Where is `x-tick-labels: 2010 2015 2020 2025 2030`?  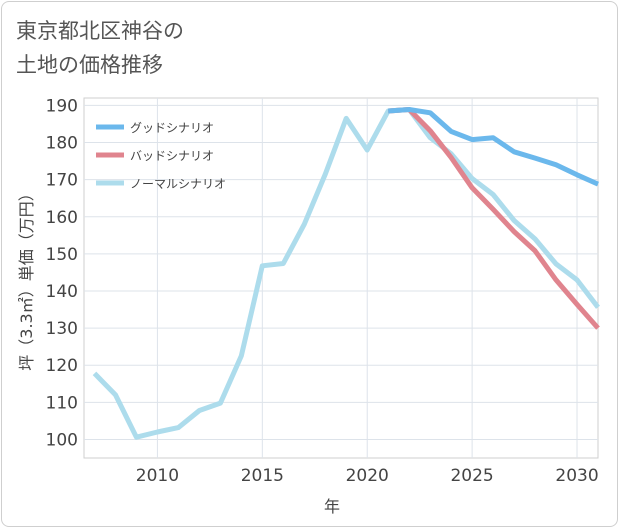 x-tick-labels: 2010 2015 2020 2025 2030 is located at coordinates (367, 476).